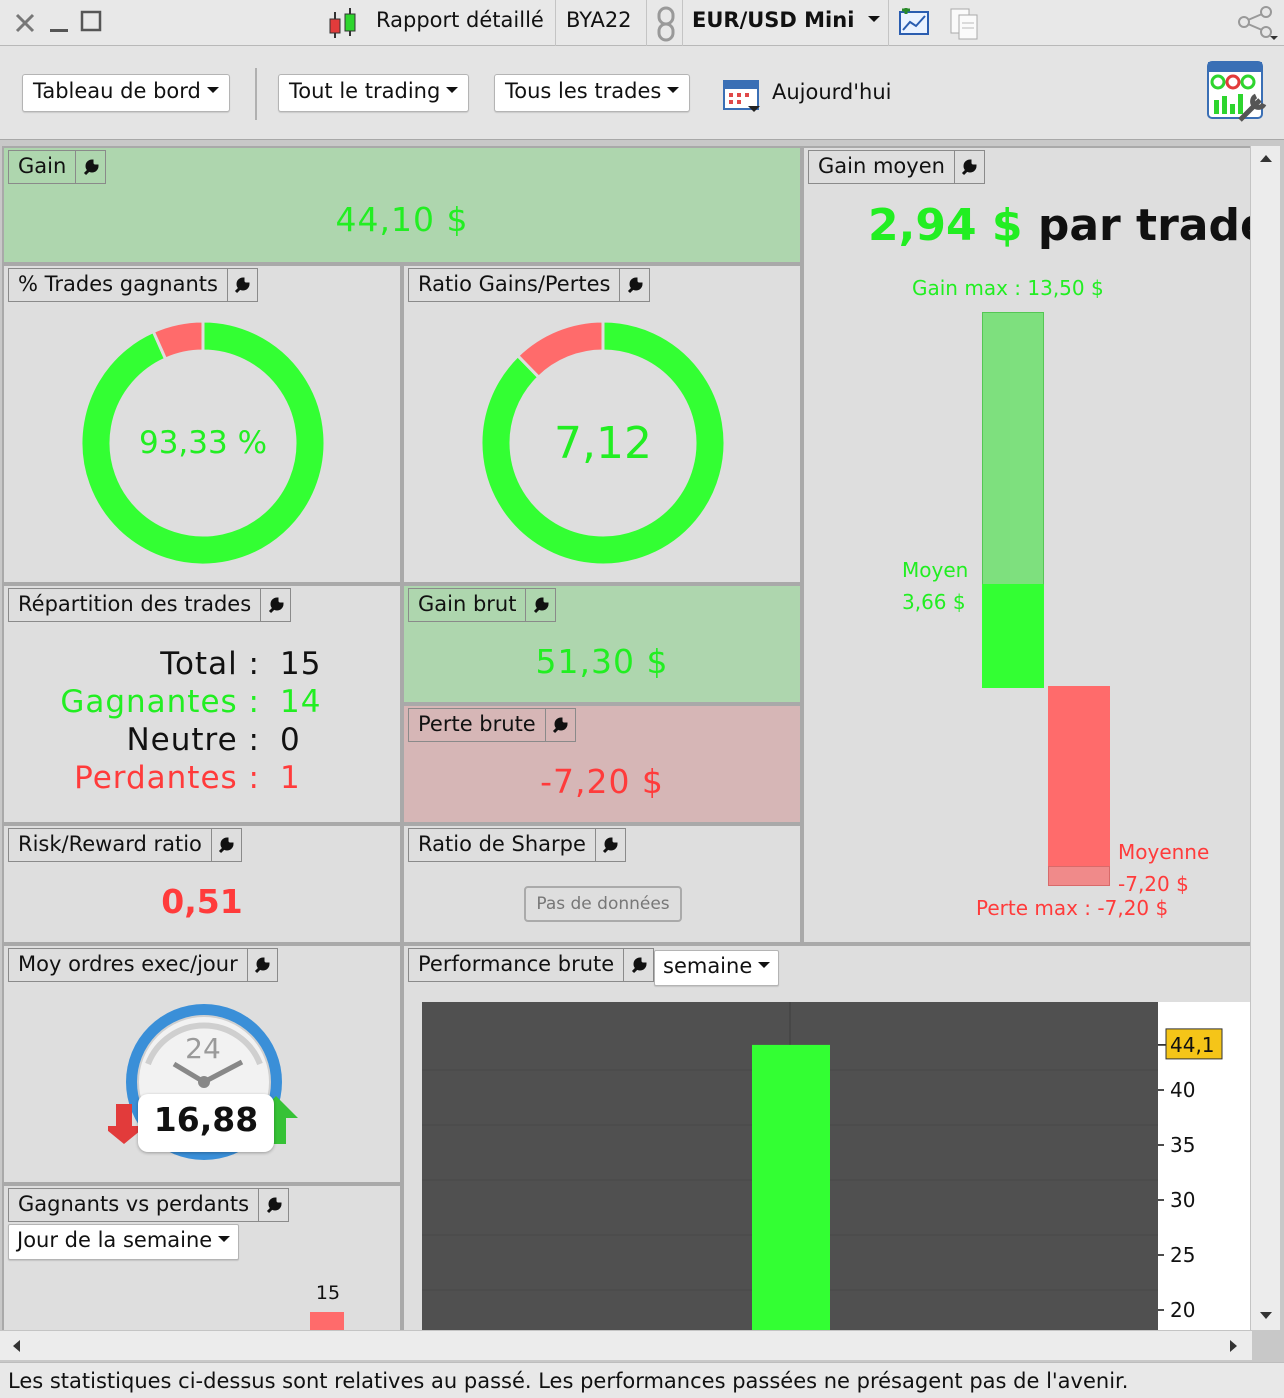  I want to click on account-label: BYA22, so click(599, 20).